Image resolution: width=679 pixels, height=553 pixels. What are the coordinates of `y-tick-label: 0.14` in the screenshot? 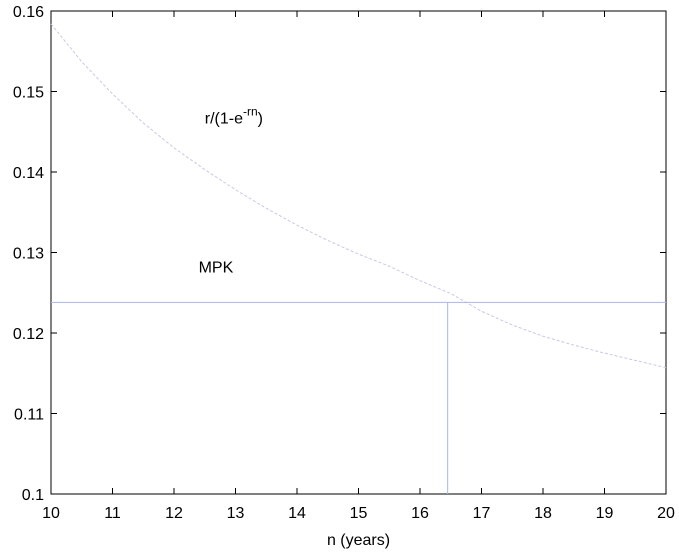 It's located at (28, 173).